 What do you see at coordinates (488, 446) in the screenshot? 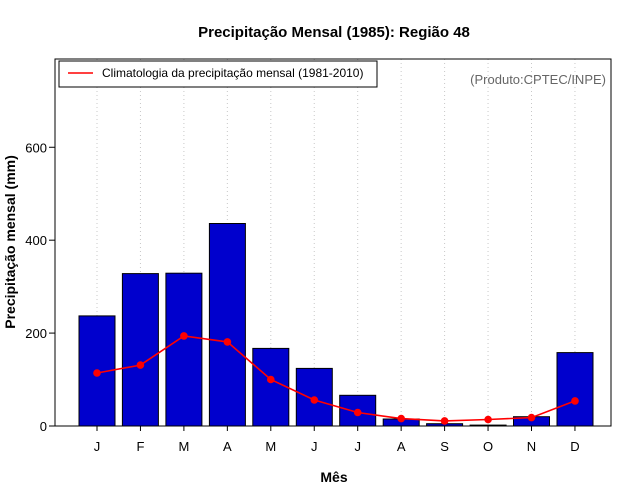
I see `x-tick-label: O` at bounding box center [488, 446].